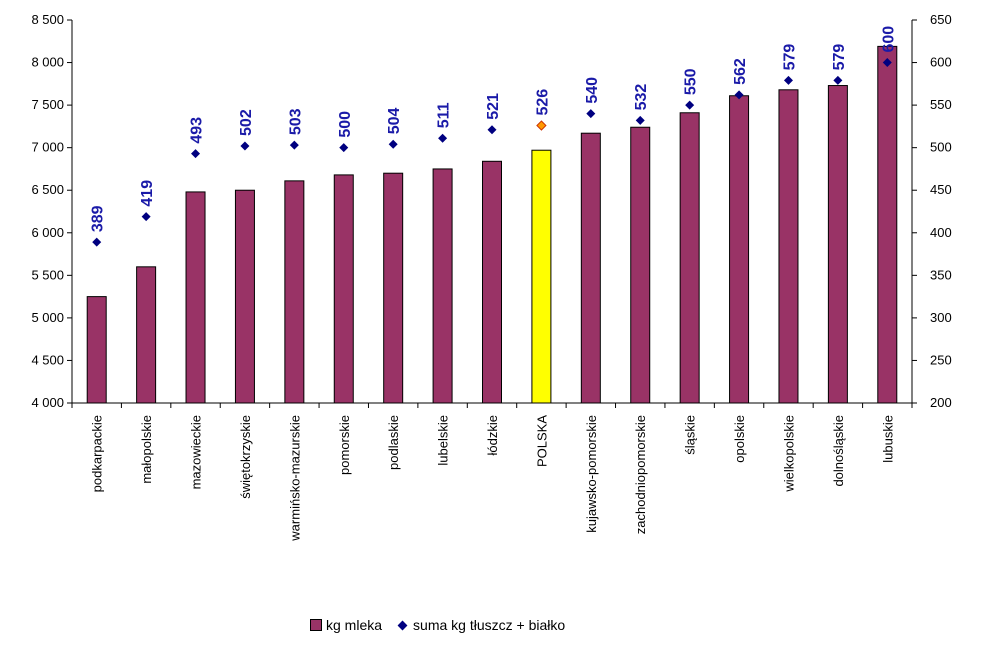  What do you see at coordinates (197, 130) in the screenshot?
I see `data-label: 493` at bounding box center [197, 130].